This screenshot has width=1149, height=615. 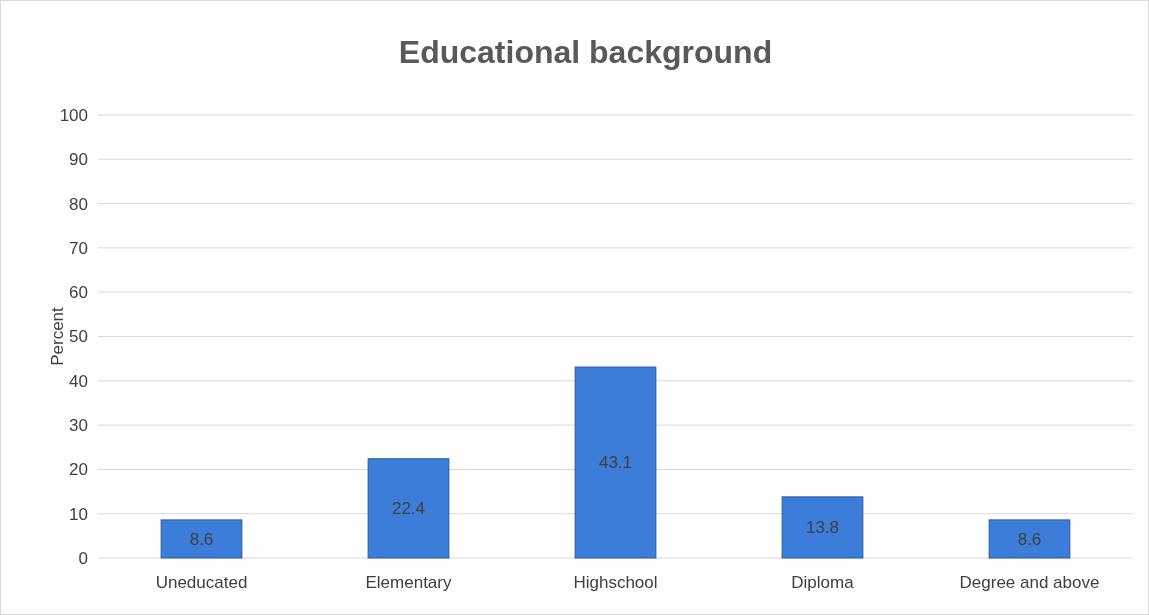 I want to click on y-tick-label: 30, so click(x=78, y=426).